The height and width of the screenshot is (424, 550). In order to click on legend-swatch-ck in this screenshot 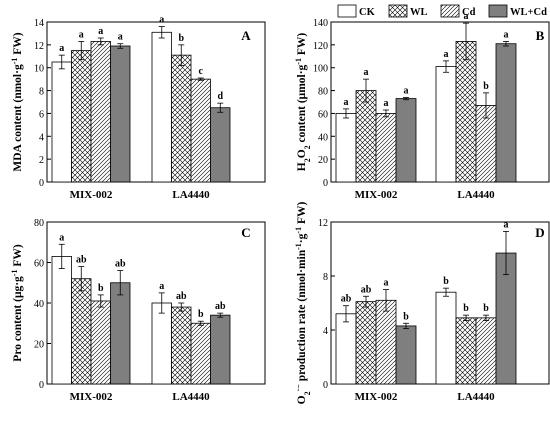, I will do `click(347, 11)`.